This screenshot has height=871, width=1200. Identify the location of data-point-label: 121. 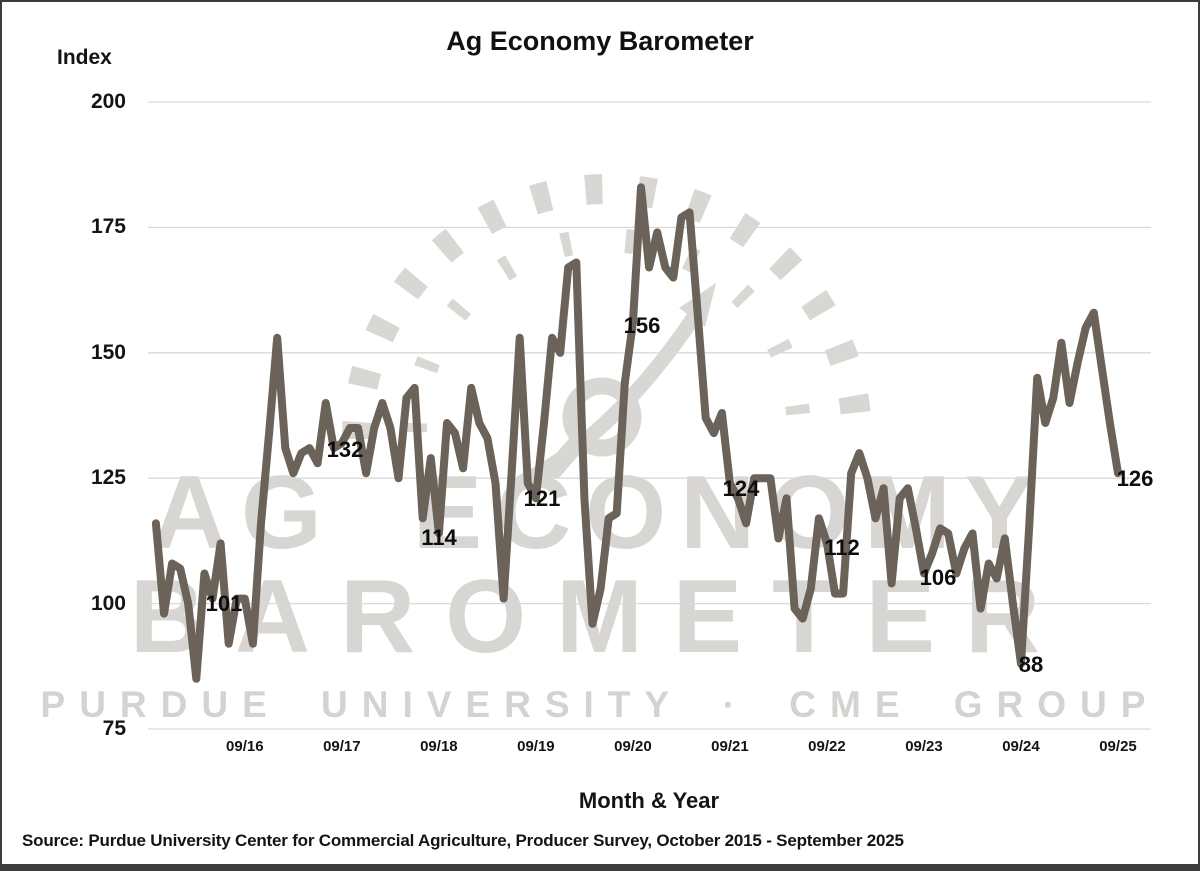
(542, 498).